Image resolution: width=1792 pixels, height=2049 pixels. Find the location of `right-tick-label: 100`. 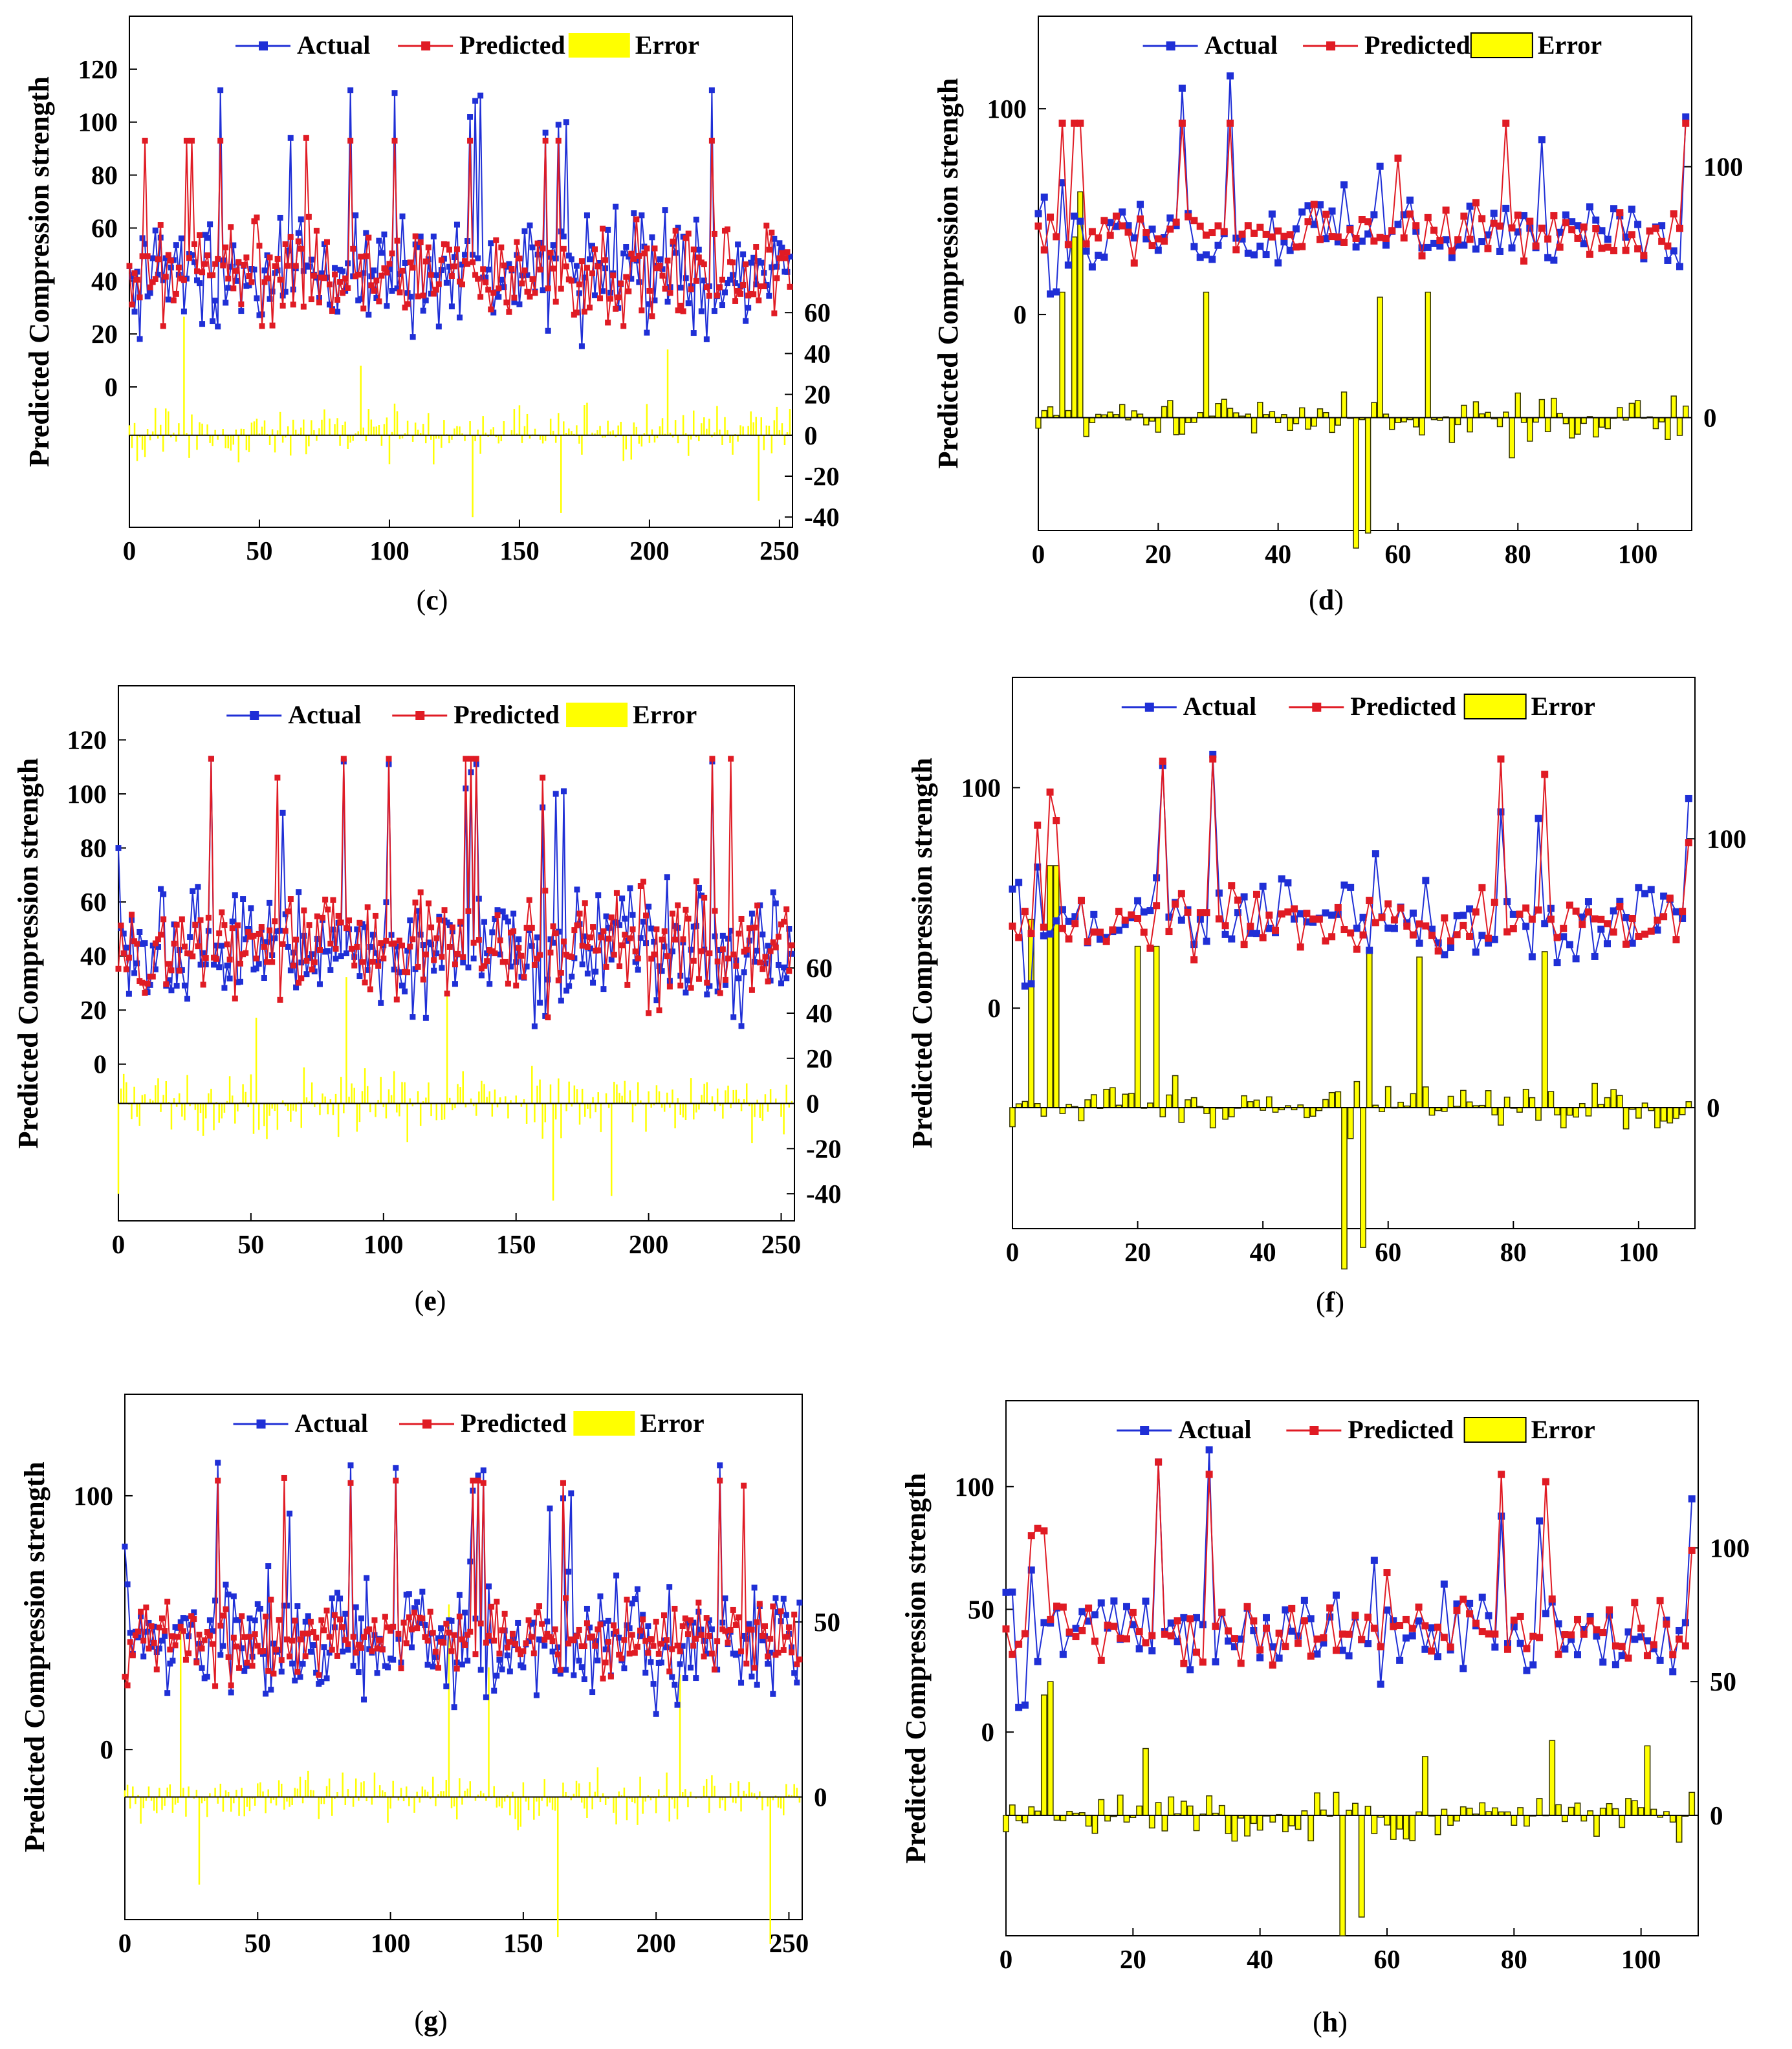

right-tick-label: 100 is located at coordinates (1723, 167).